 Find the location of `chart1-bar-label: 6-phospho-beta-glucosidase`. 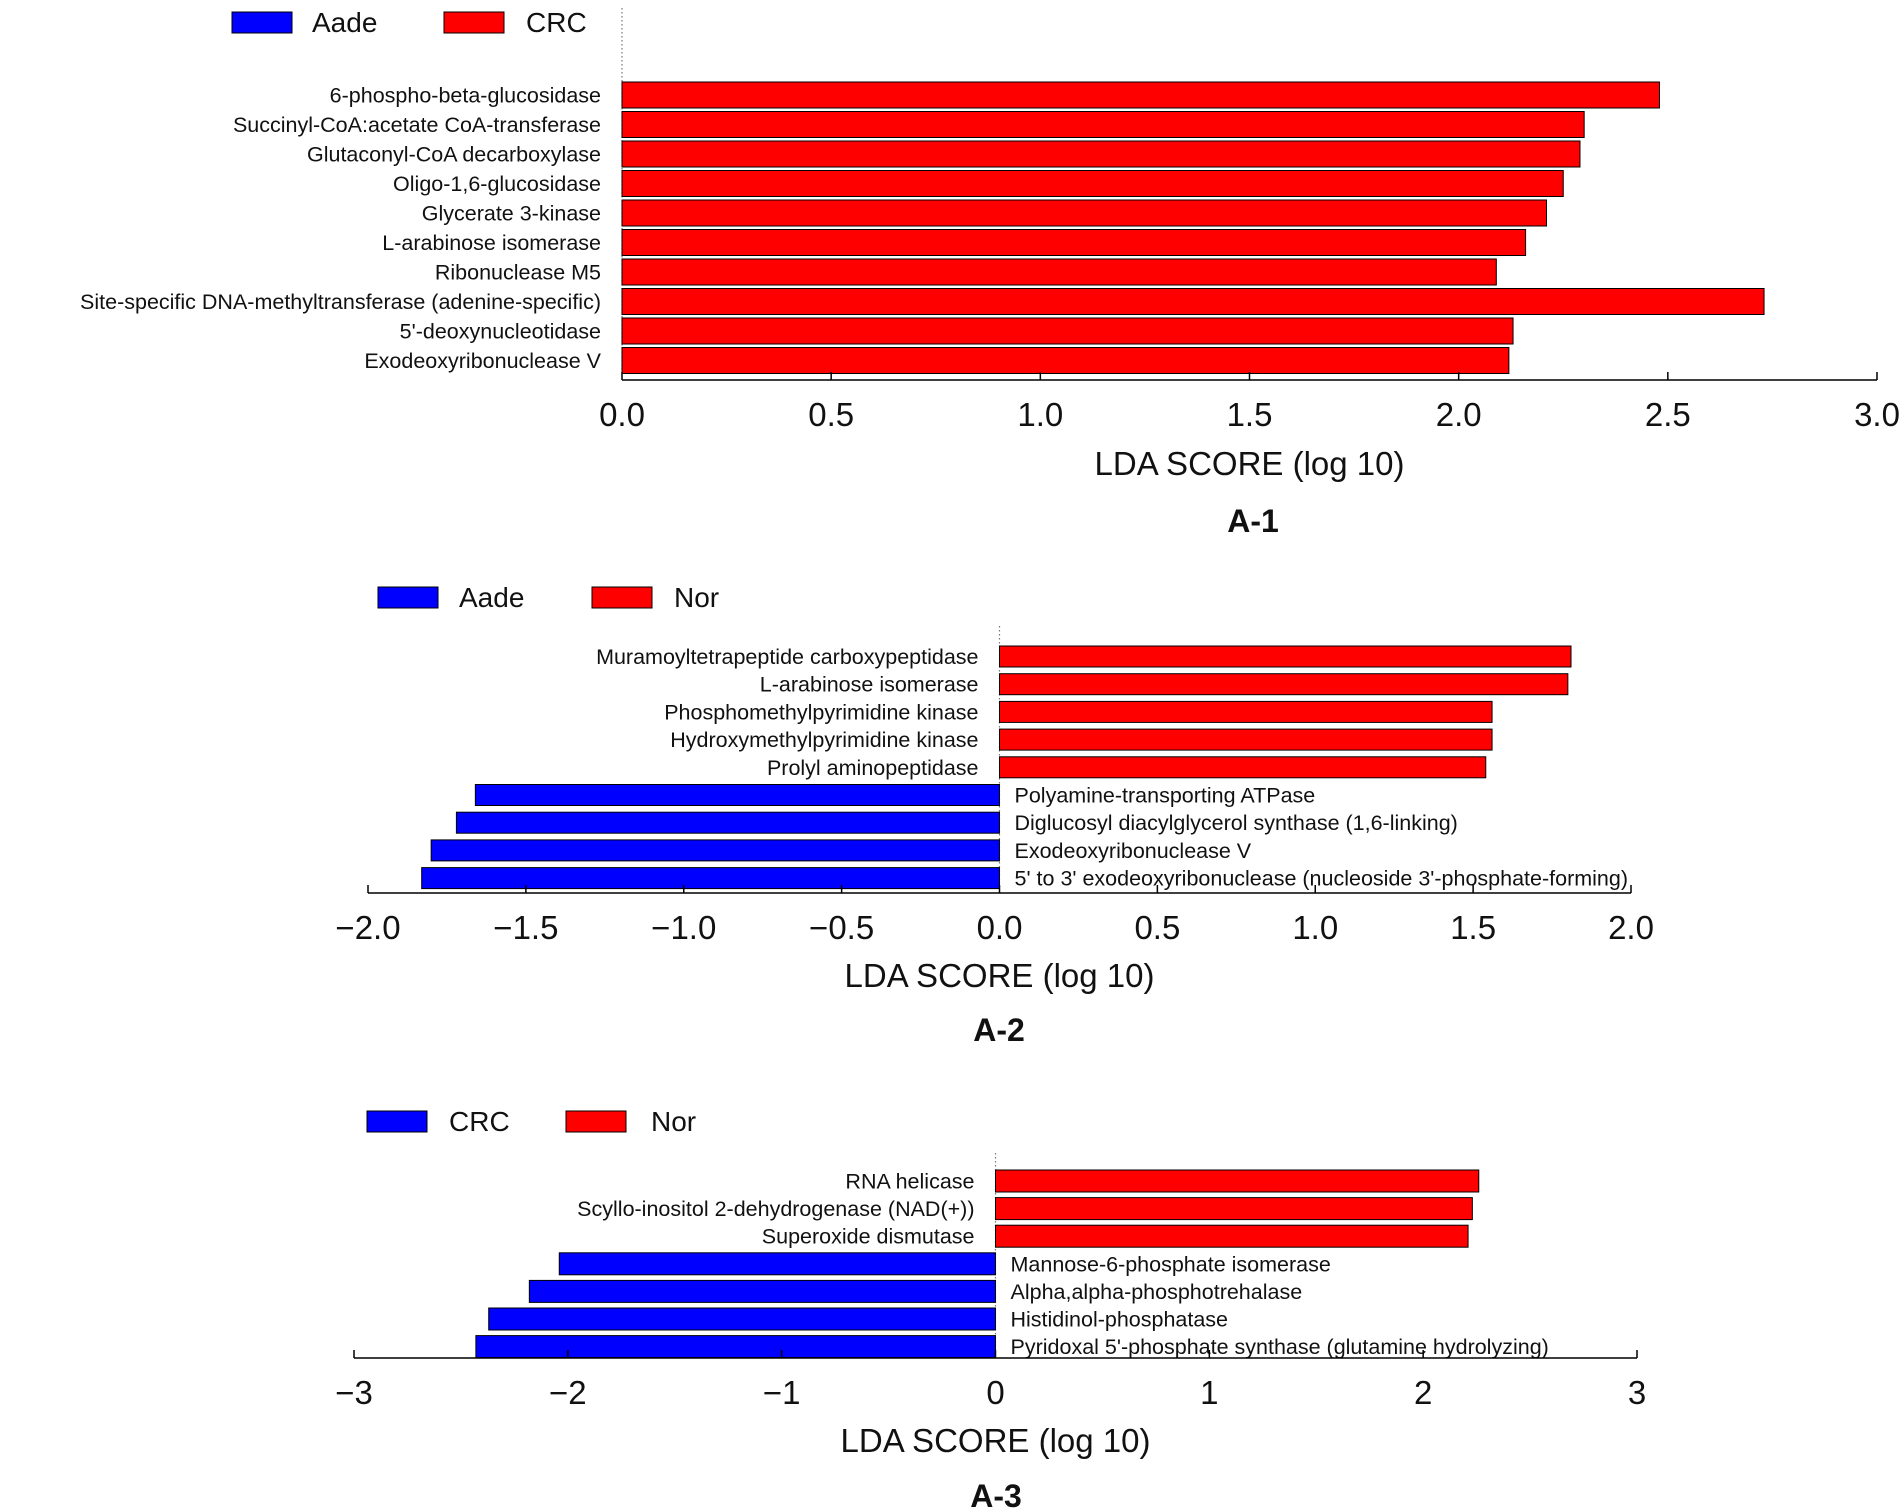

chart1-bar-label: 6-phospho-beta-glucosidase is located at coordinates (465, 96).